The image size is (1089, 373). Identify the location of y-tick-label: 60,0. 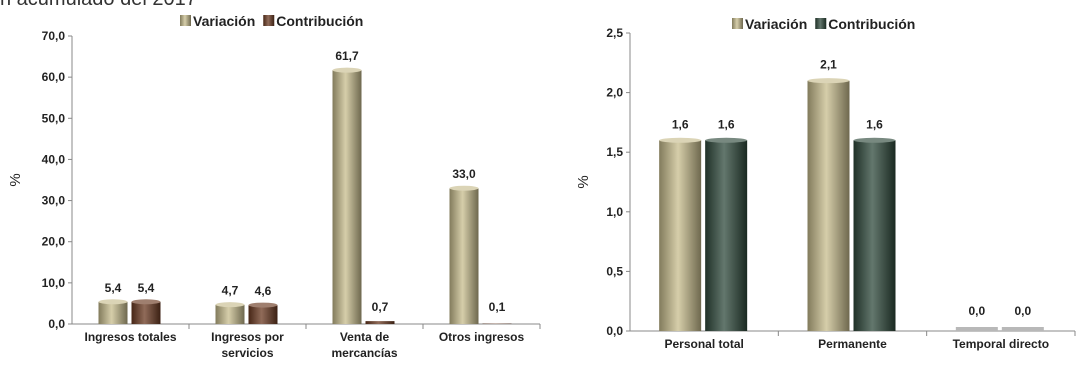
(54, 77).